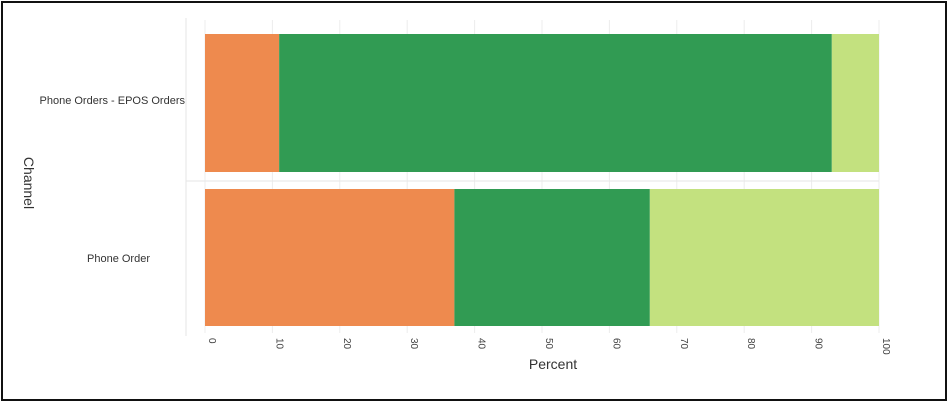  Describe the element at coordinates (481, 344) in the screenshot. I see `x-tick-label: 40` at that location.